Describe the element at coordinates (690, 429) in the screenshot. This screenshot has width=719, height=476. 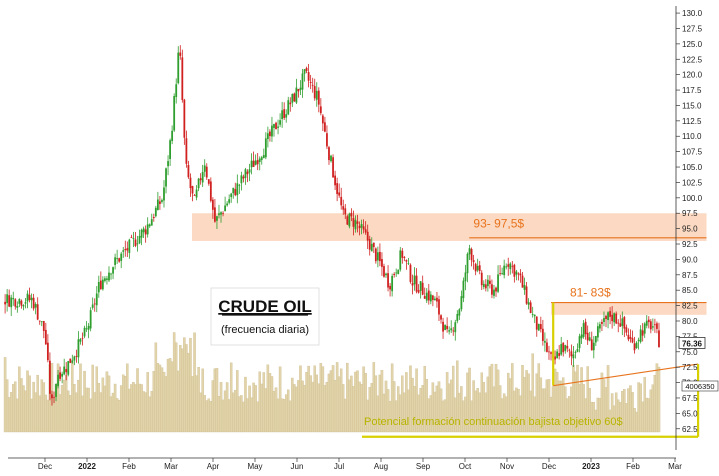
I see `y-tick-label: 62.5` at that location.